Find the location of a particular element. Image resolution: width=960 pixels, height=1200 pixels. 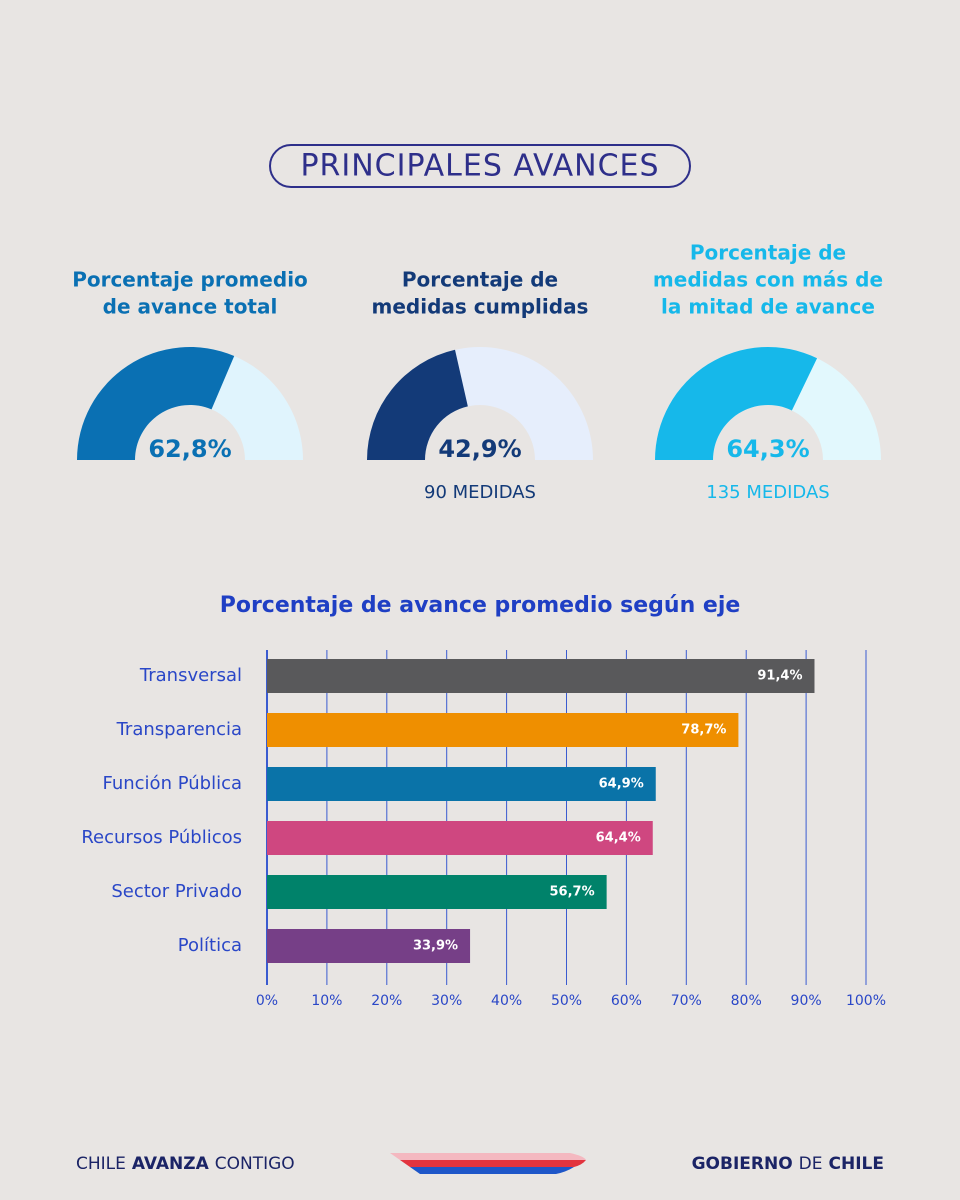

footer-left: CHILE AVANZA CONTIGO is located at coordinates (185, 1164).